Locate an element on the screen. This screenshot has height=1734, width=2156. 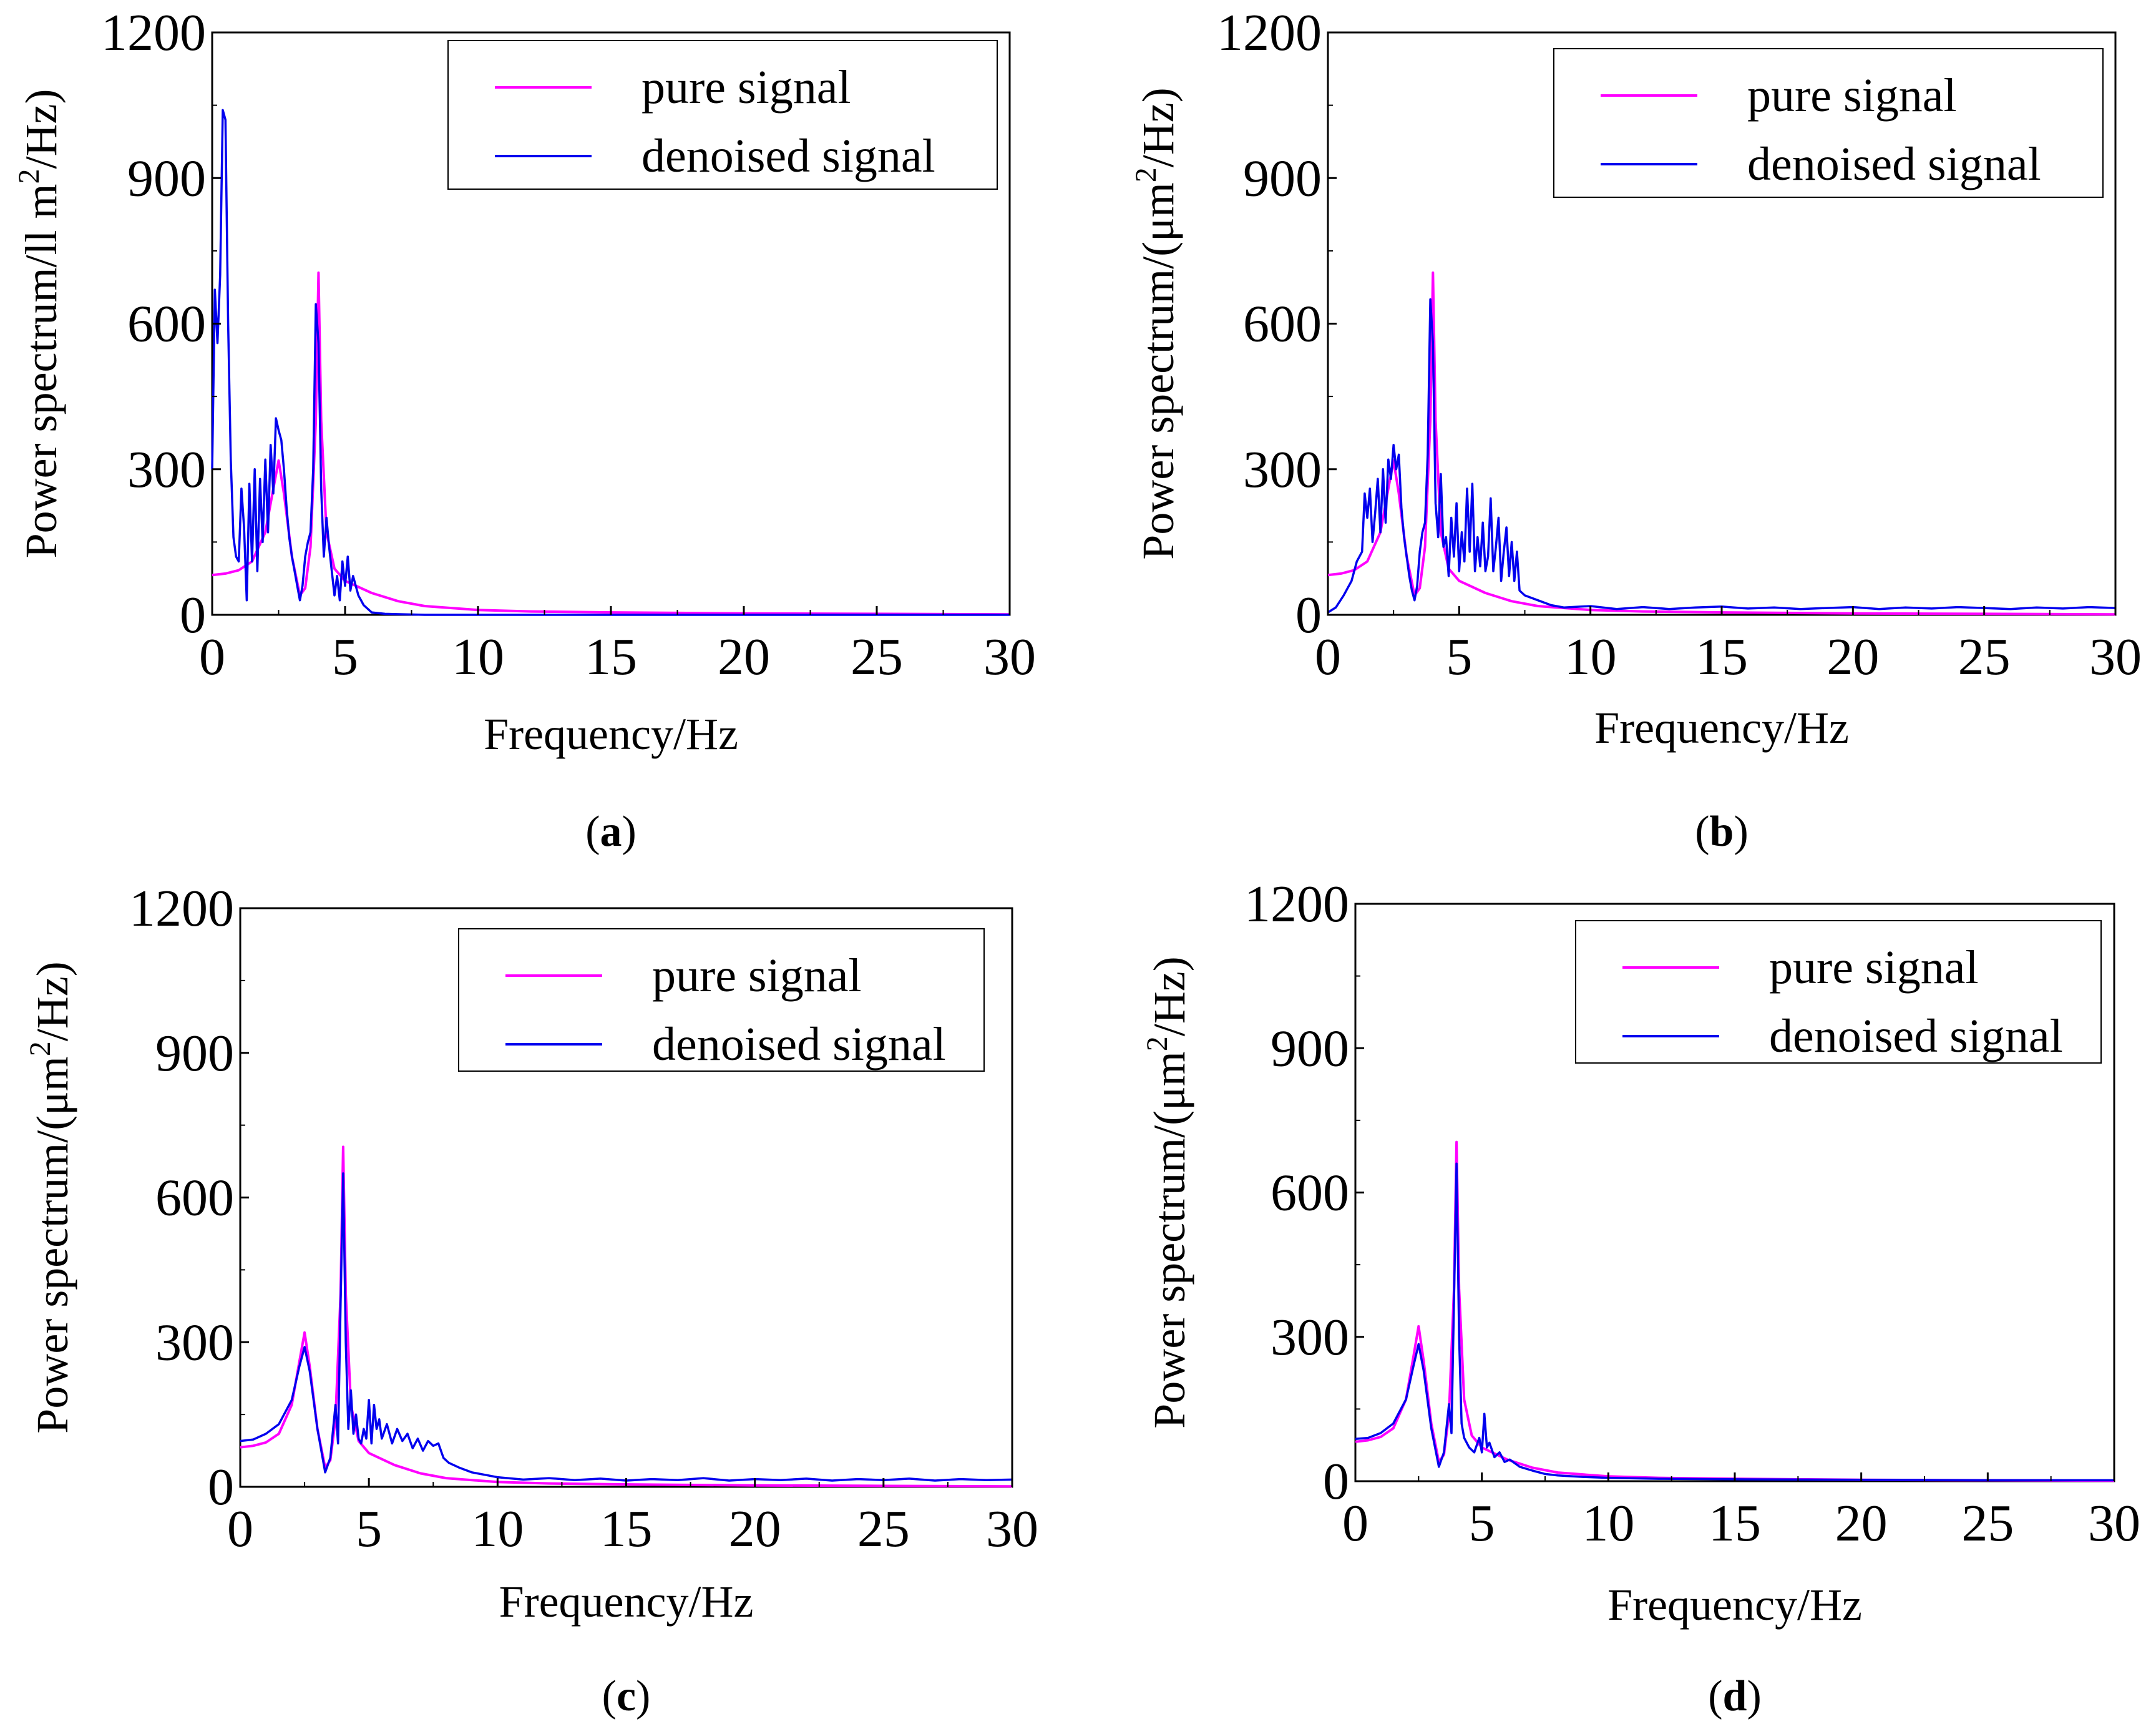
panel-label: (b) is located at coordinates (1722, 832).